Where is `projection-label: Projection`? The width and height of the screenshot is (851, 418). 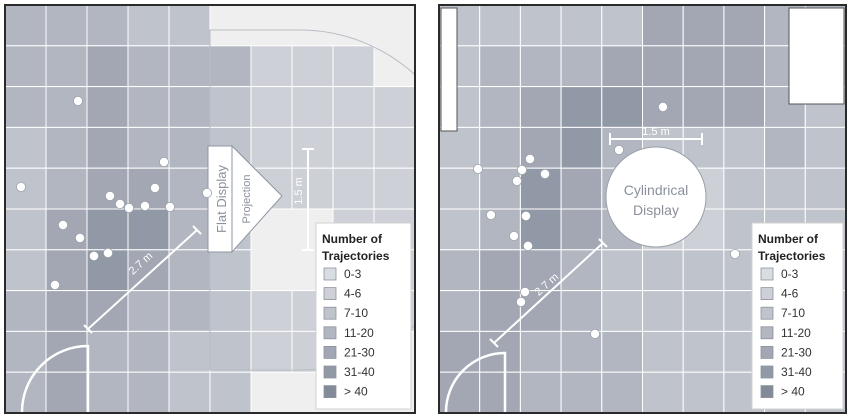 projection-label: Projection is located at coordinates (247, 199).